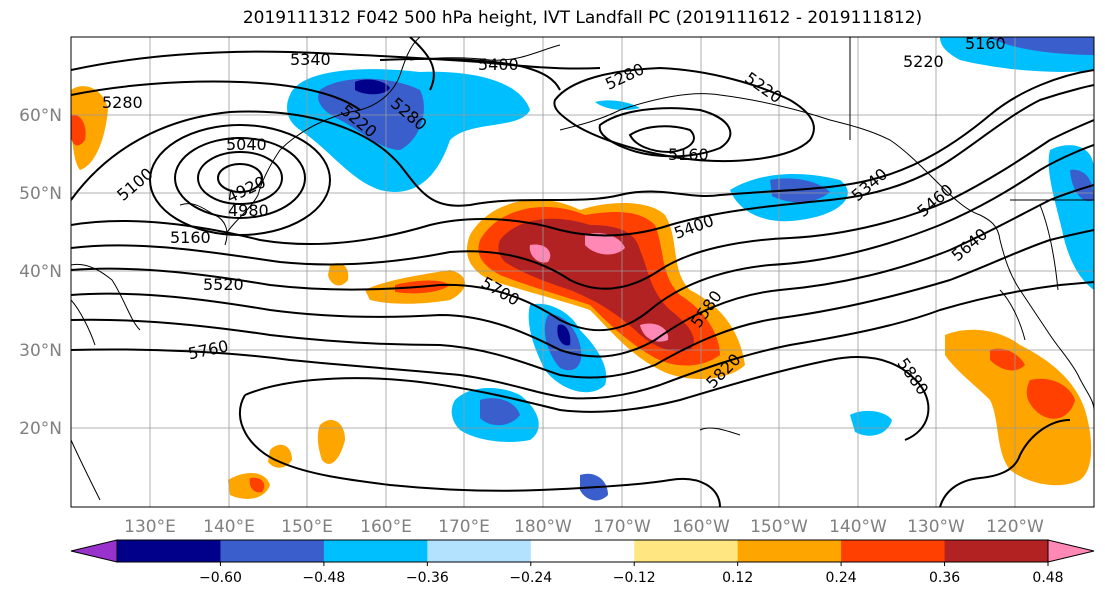  I want to click on colorbar-border, so click(582, 551).